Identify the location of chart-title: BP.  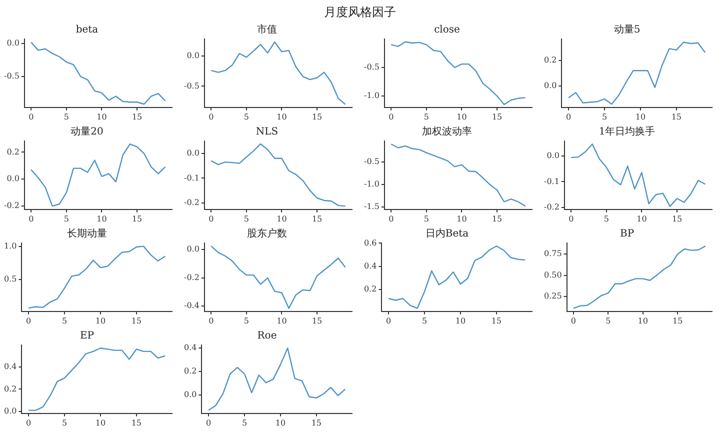
(627, 234).